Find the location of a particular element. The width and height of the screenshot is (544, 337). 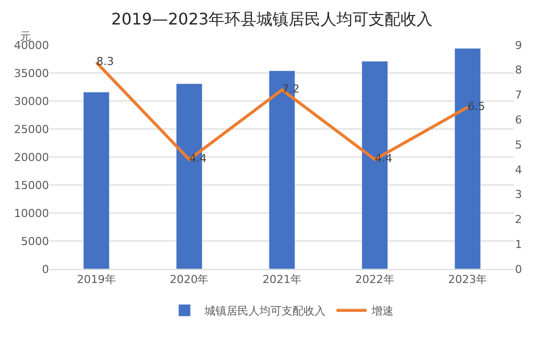

x-tick-label: 2021年 is located at coordinates (282, 279).